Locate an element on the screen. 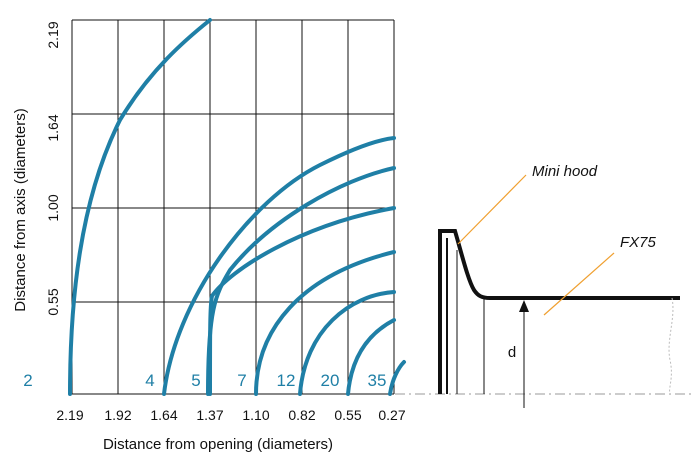 The image size is (692, 459). contour-label: 20 is located at coordinates (330, 380).